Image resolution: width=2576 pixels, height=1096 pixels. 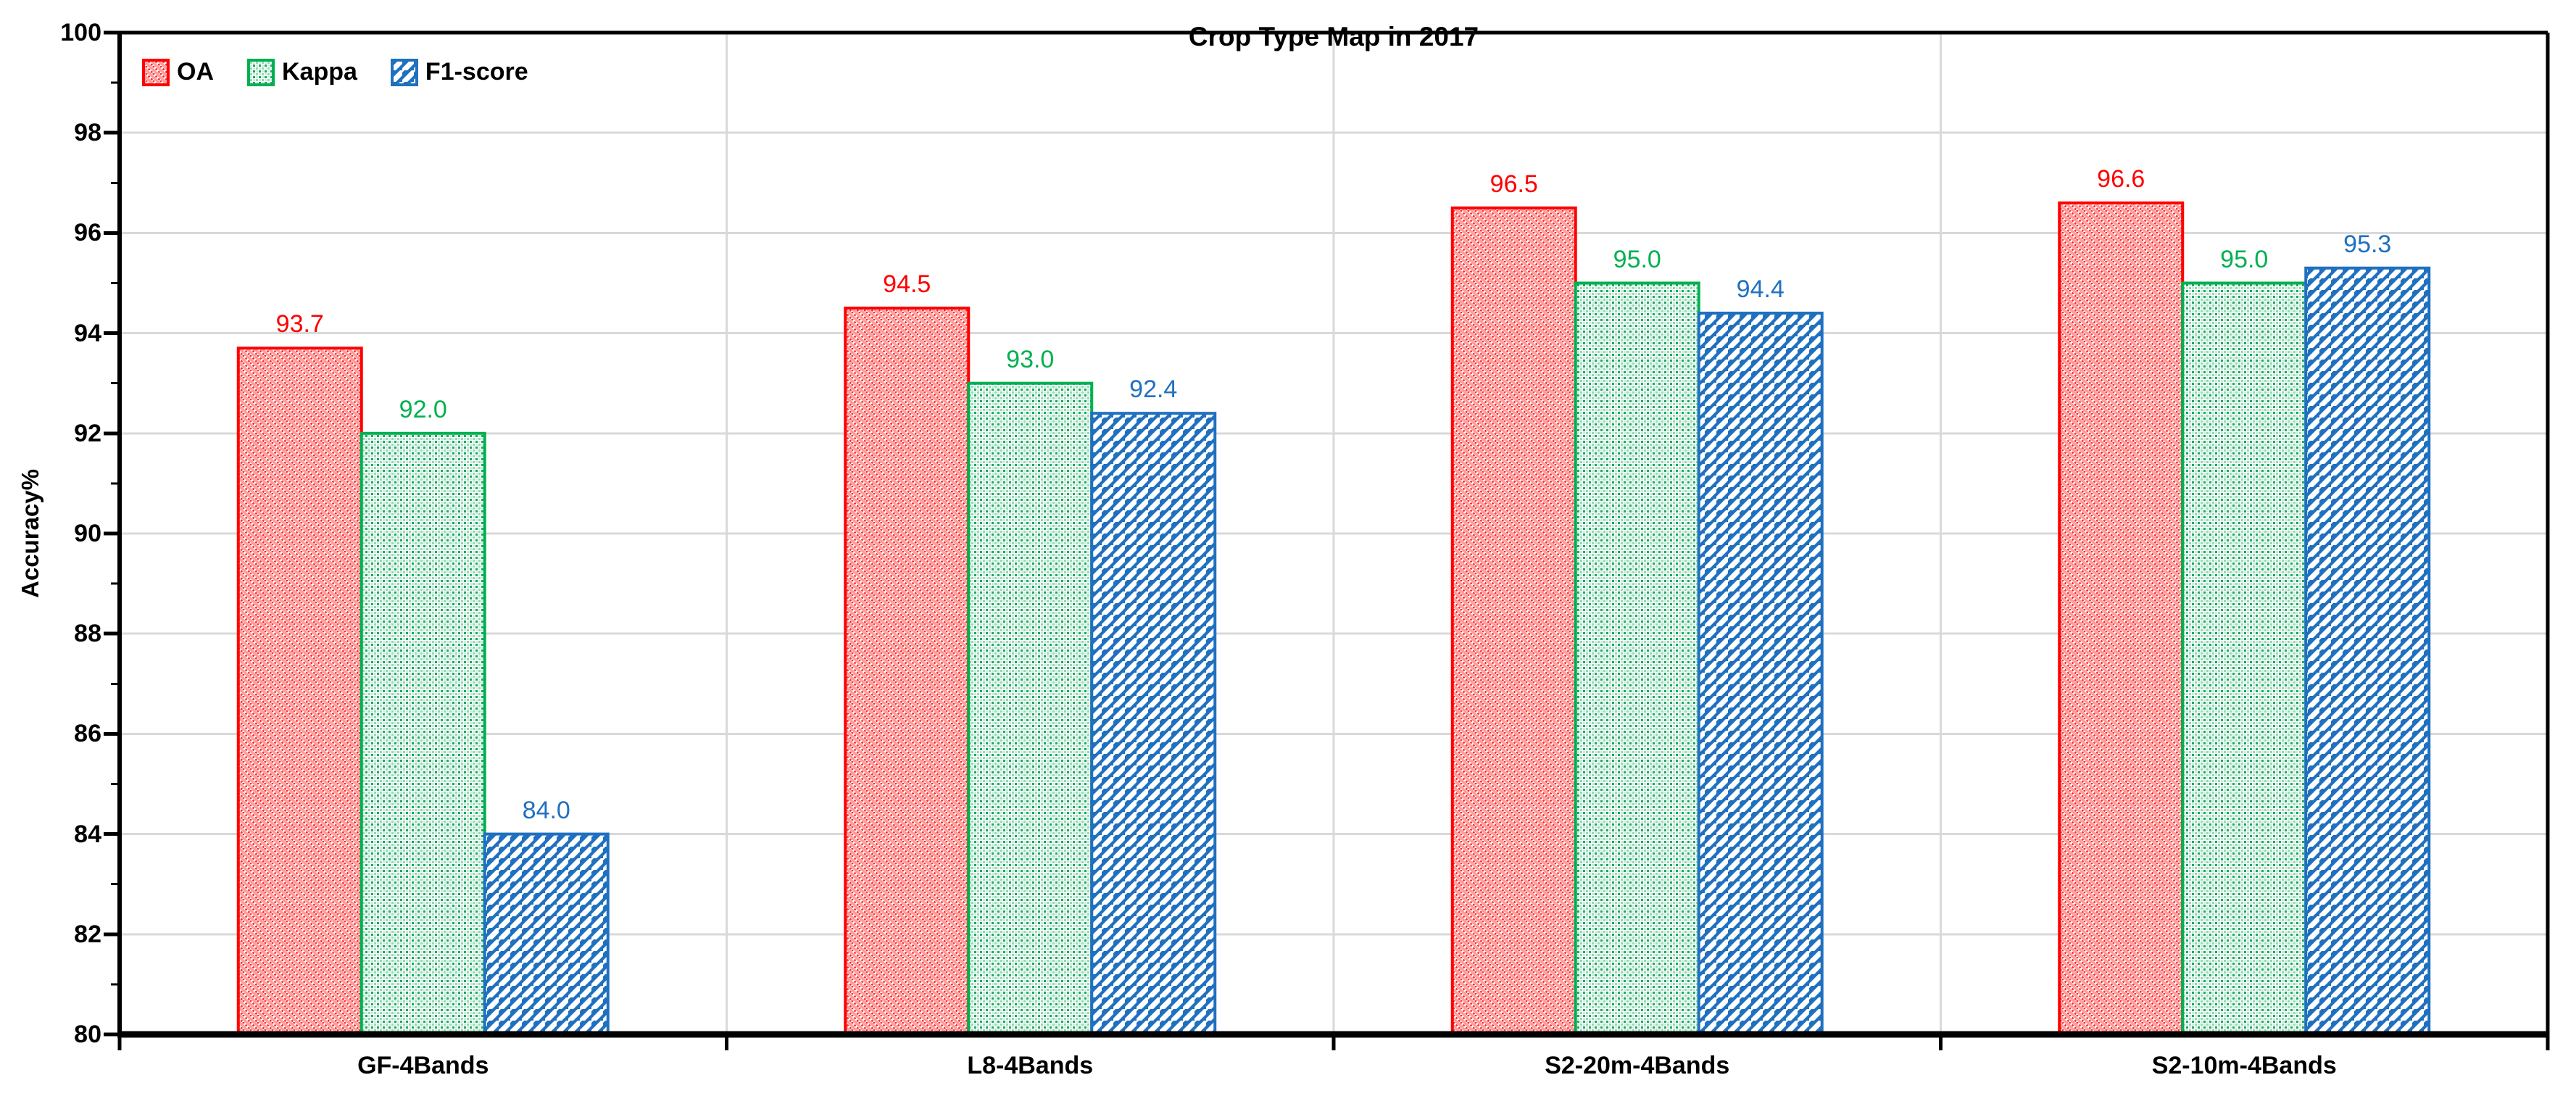 I want to click on legend-item-oa: OA, so click(x=178, y=72).